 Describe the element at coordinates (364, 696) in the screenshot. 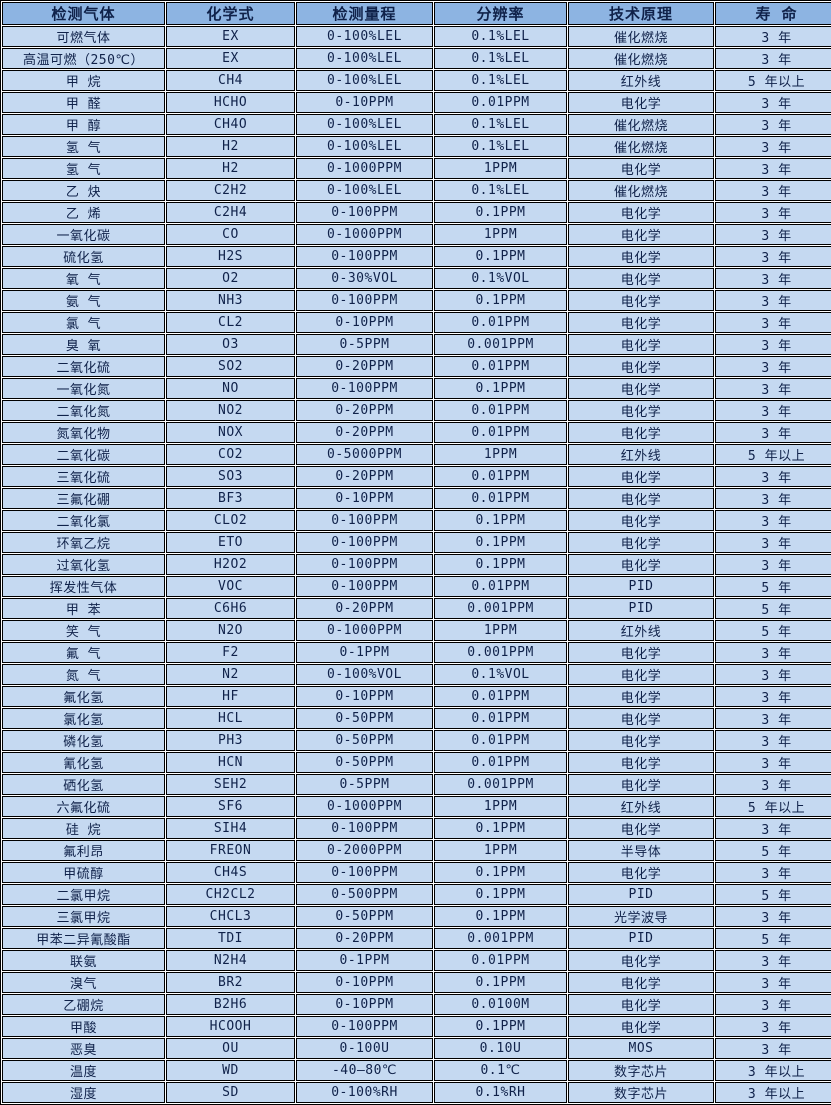

I see `cell-detection-range: 0-10PPM` at that location.